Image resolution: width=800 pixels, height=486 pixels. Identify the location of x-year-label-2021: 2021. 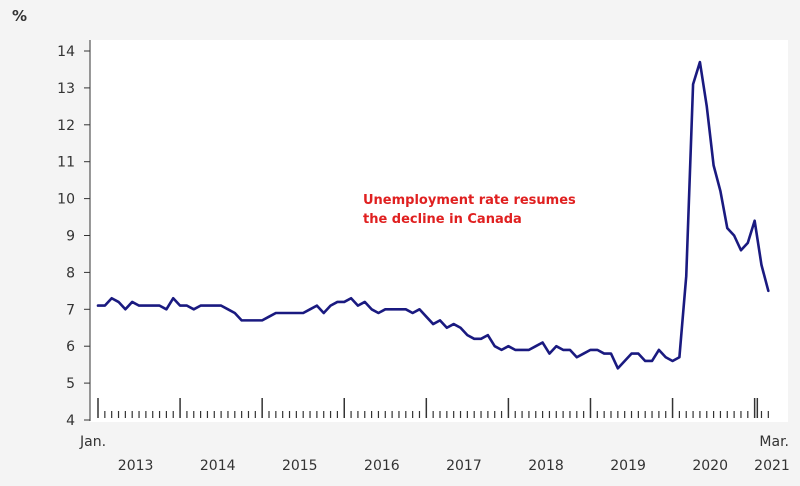
(772, 466).